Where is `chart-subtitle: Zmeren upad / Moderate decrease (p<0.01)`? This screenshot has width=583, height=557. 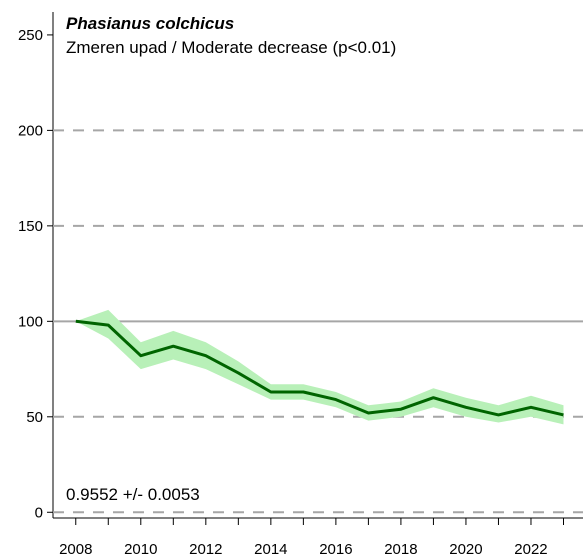 chart-subtitle: Zmeren upad / Moderate decrease (p<0.01) is located at coordinates (231, 47).